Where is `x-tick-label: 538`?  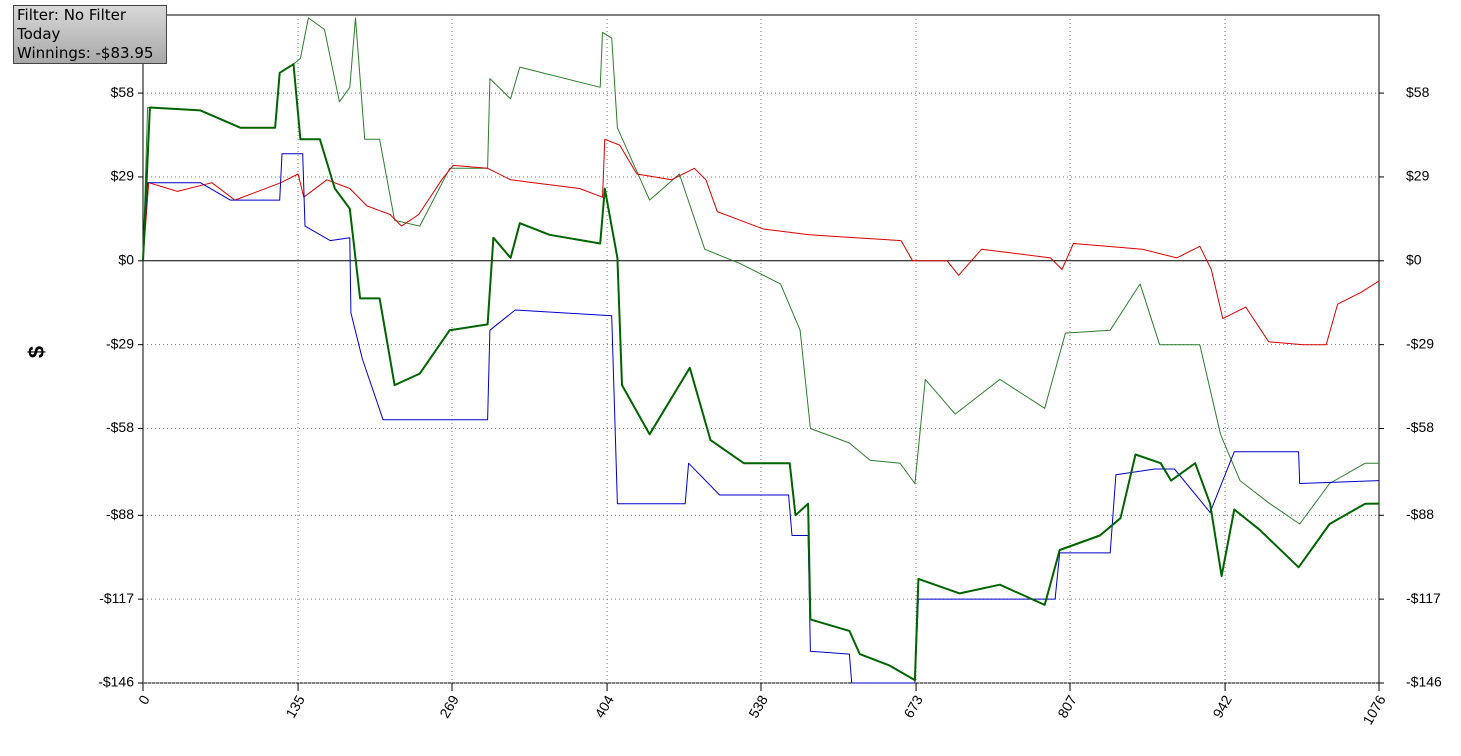
x-tick-label: 538 is located at coordinates (758, 706).